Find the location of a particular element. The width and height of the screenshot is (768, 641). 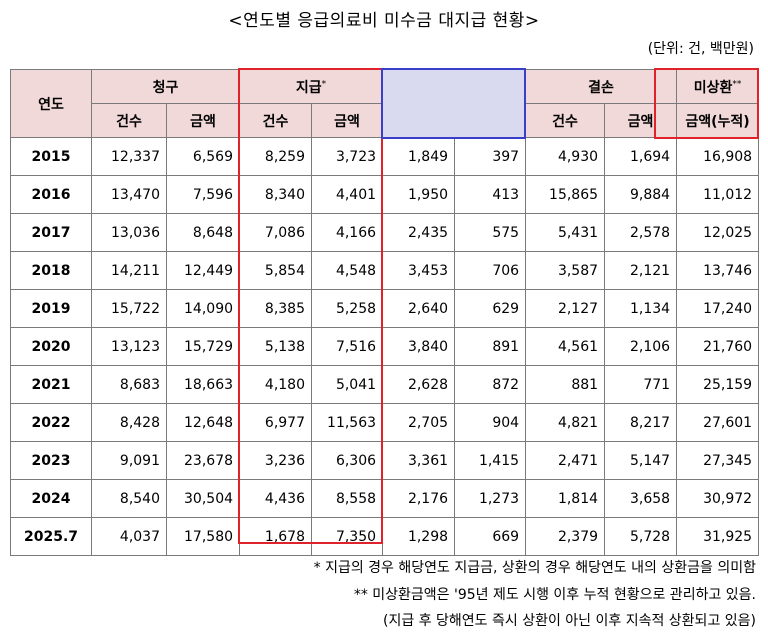

cell-unpaid-cumulative: 30,972 is located at coordinates (718, 498).